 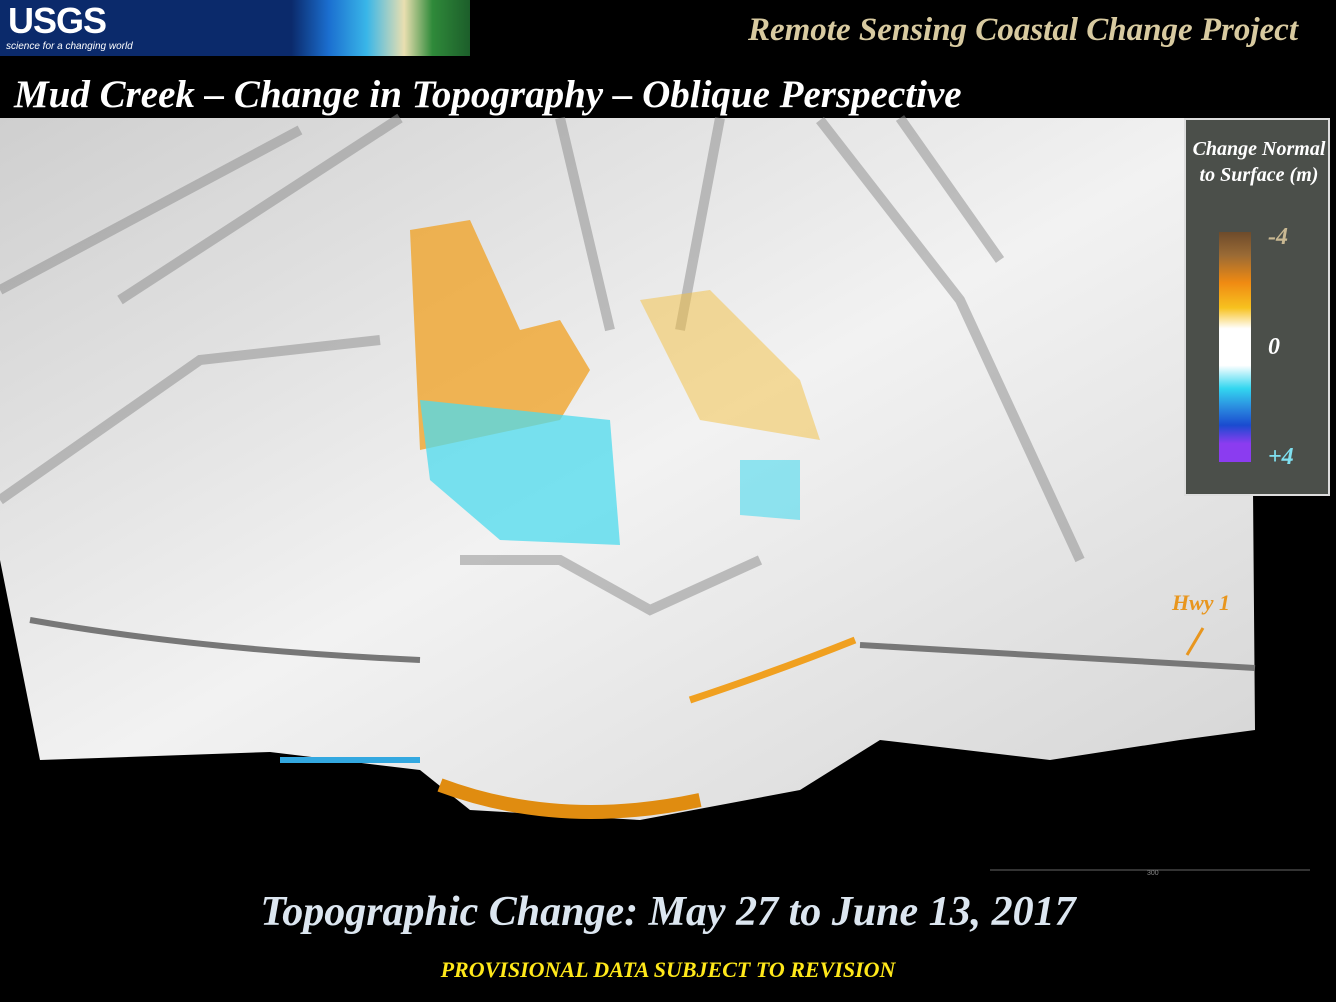 I want to click on project-title: Remote Sensing Coastal Change Project, so click(x=1022, y=30).